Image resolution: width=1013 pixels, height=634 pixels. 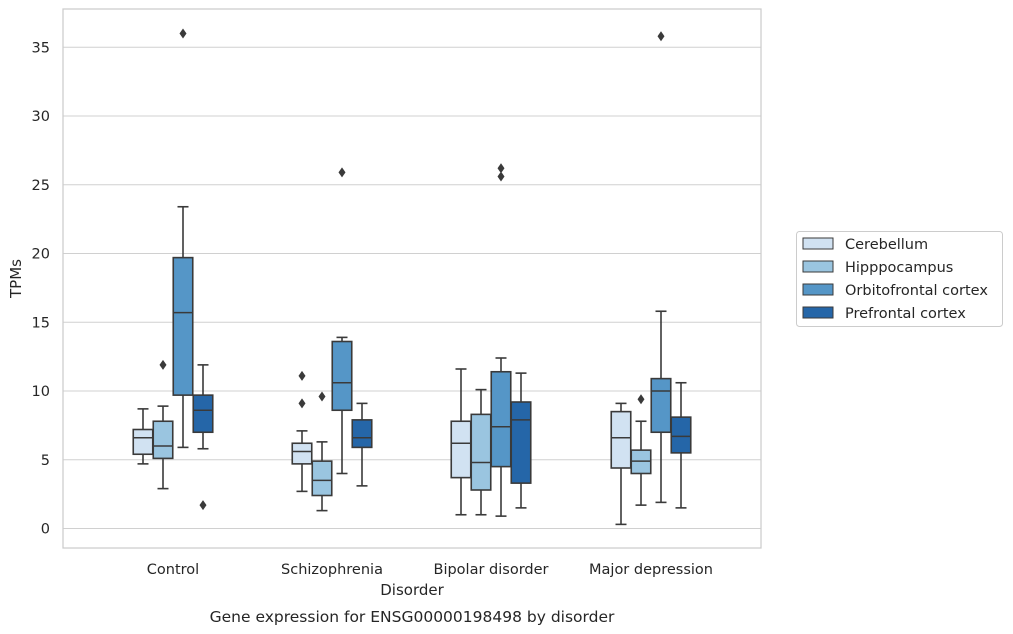 I want to click on y-tick-label: 30, so click(x=41, y=117).